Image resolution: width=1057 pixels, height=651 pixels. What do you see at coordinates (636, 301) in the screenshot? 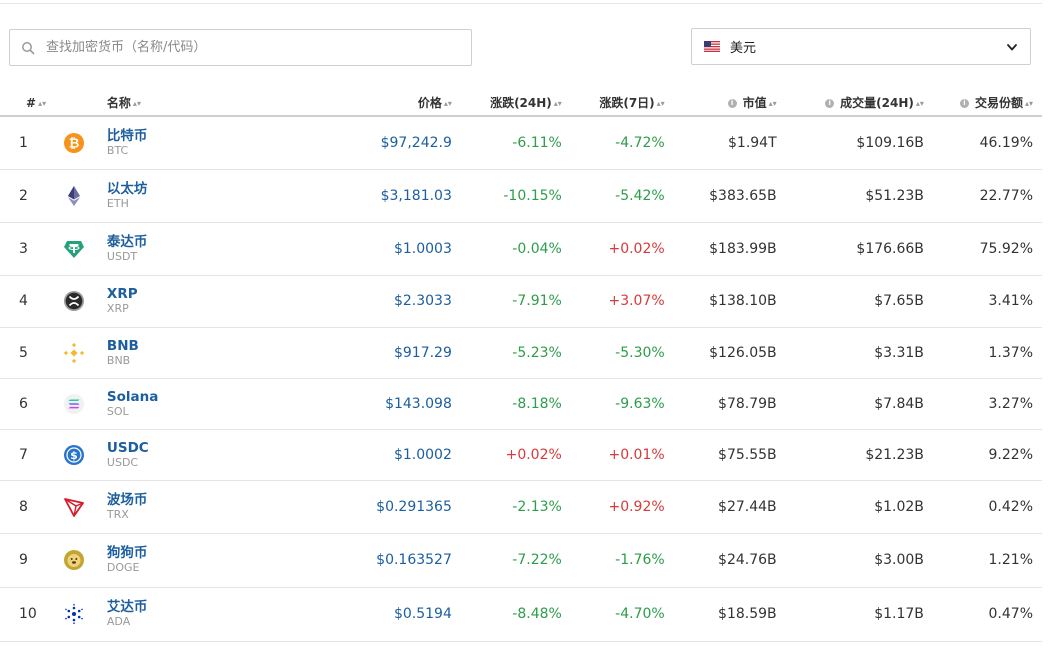
I see `change-7d-value: +3.07%` at bounding box center [636, 301].